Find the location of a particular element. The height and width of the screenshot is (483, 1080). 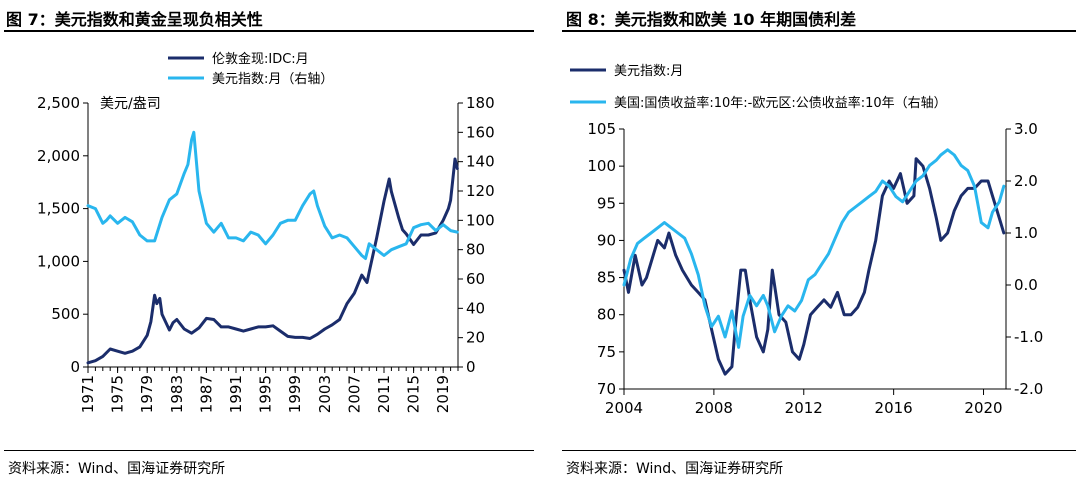

x-tick-label: 2015 is located at coordinates (414, 394).